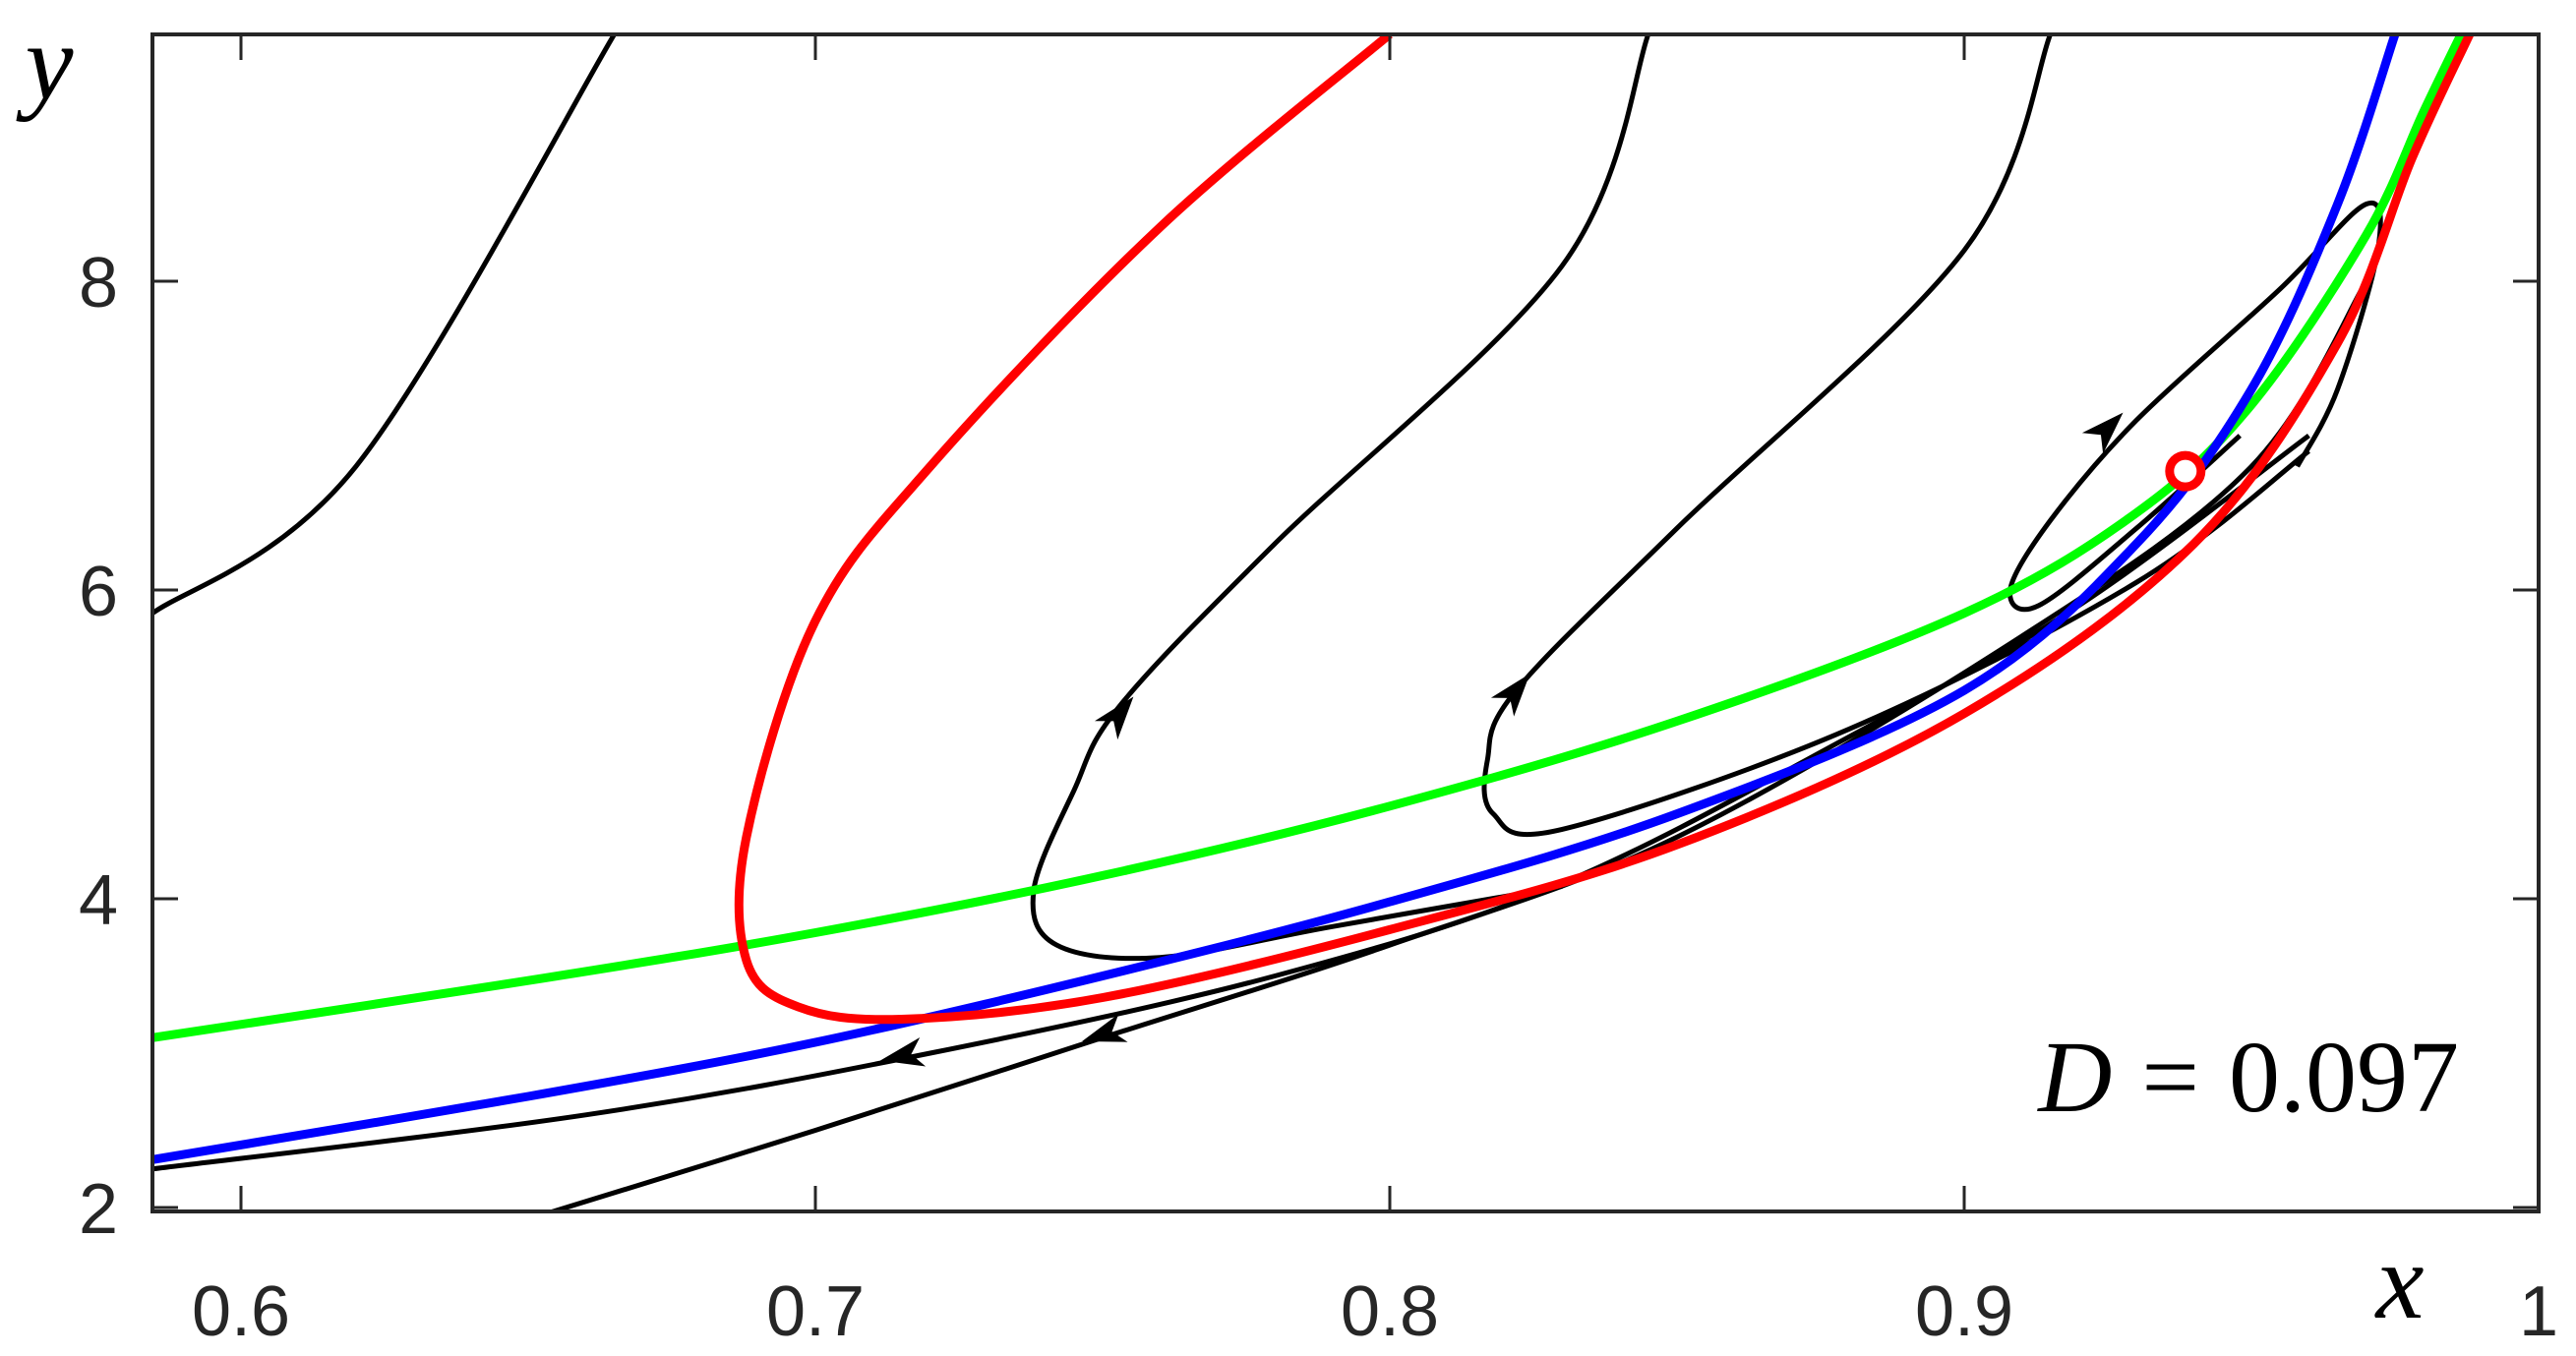  Describe the element at coordinates (98, 283) in the screenshot. I see `y-tick-label-8: 8` at that location.